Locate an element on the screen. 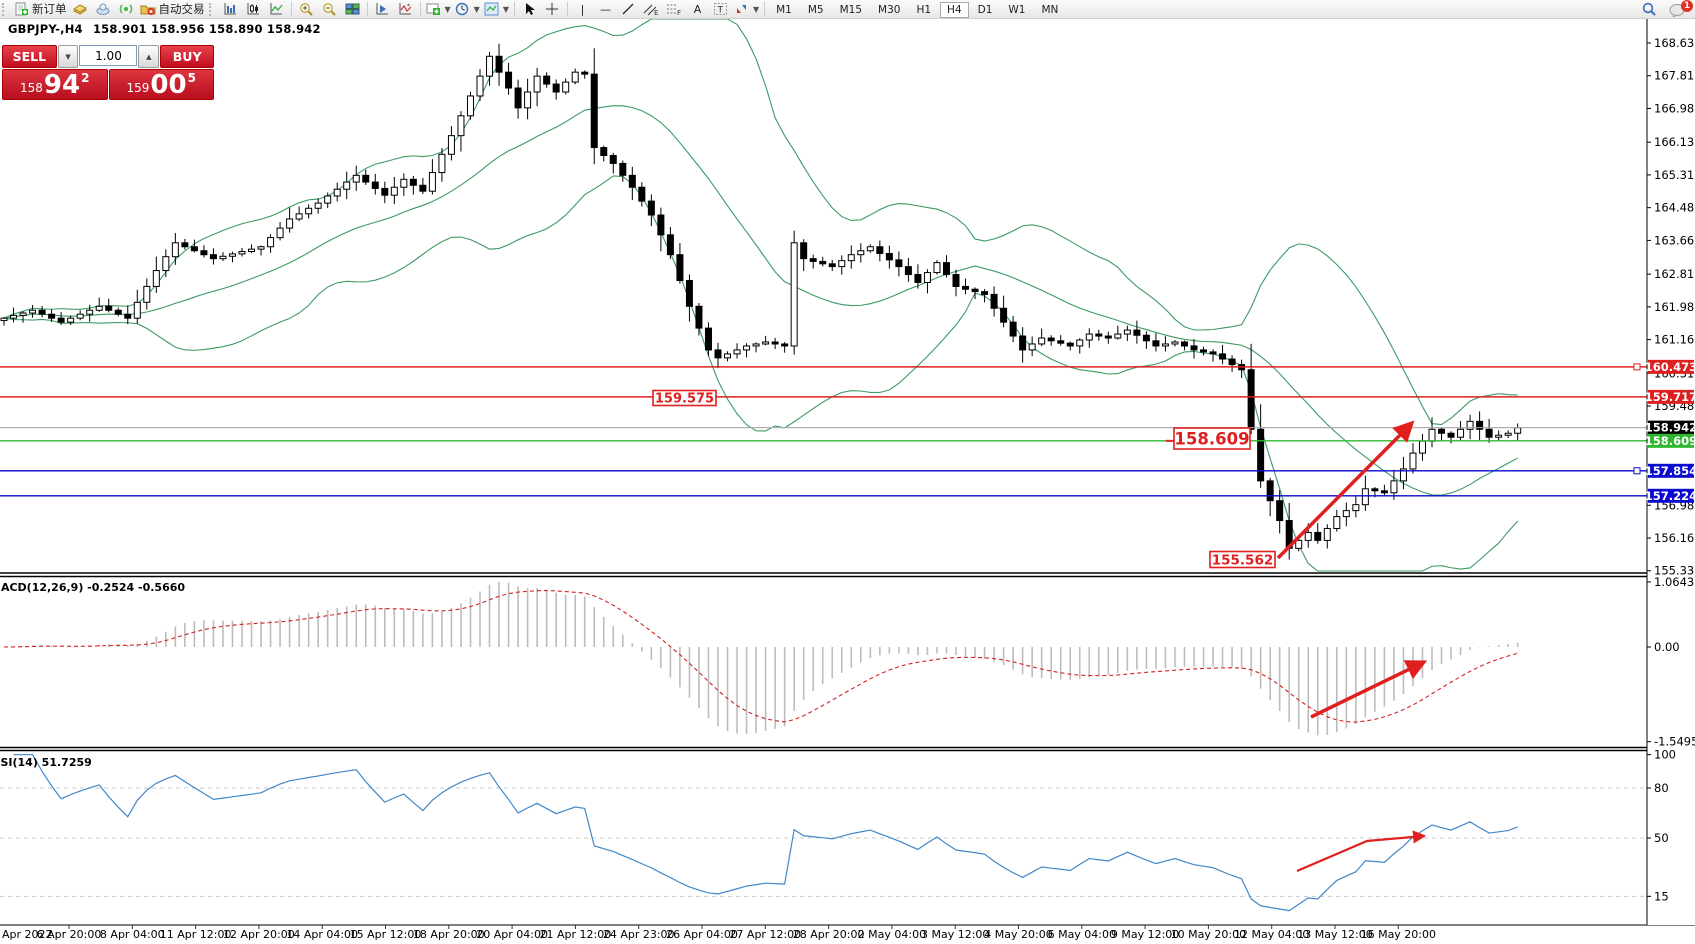 The height and width of the screenshot is (944, 1695). new-chart-button: ▼ is located at coordinates (438, 9).